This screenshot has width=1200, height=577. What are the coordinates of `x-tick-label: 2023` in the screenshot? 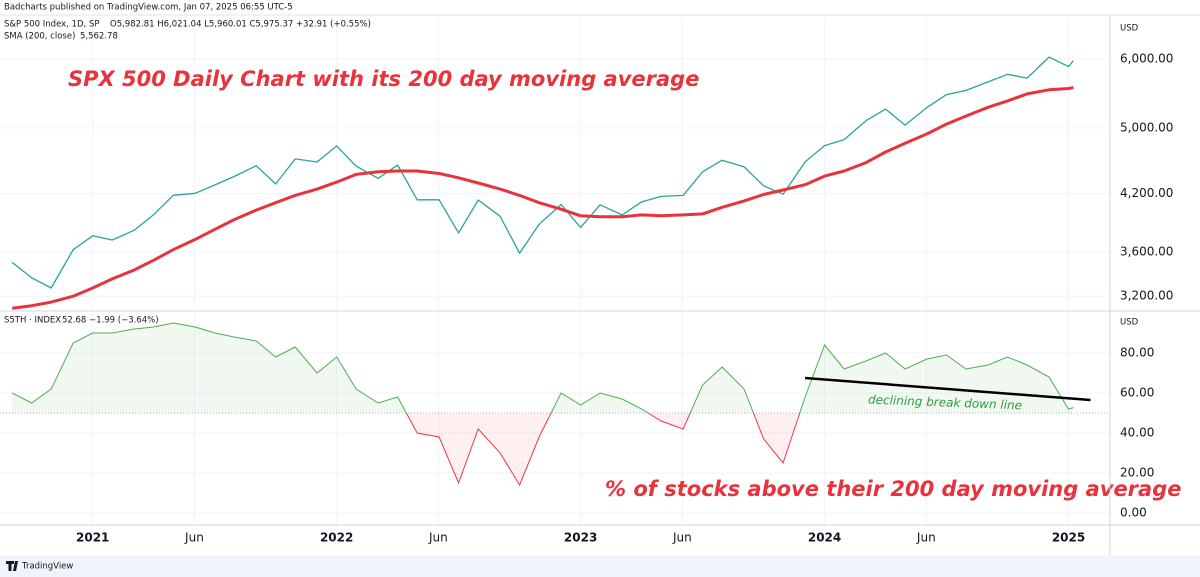 It's located at (580, 538).